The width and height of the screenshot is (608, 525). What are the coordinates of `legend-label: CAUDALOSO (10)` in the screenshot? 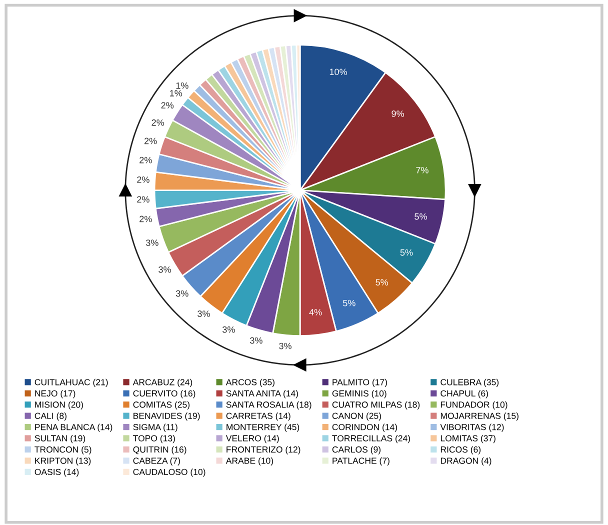 It's located at (169, 472).